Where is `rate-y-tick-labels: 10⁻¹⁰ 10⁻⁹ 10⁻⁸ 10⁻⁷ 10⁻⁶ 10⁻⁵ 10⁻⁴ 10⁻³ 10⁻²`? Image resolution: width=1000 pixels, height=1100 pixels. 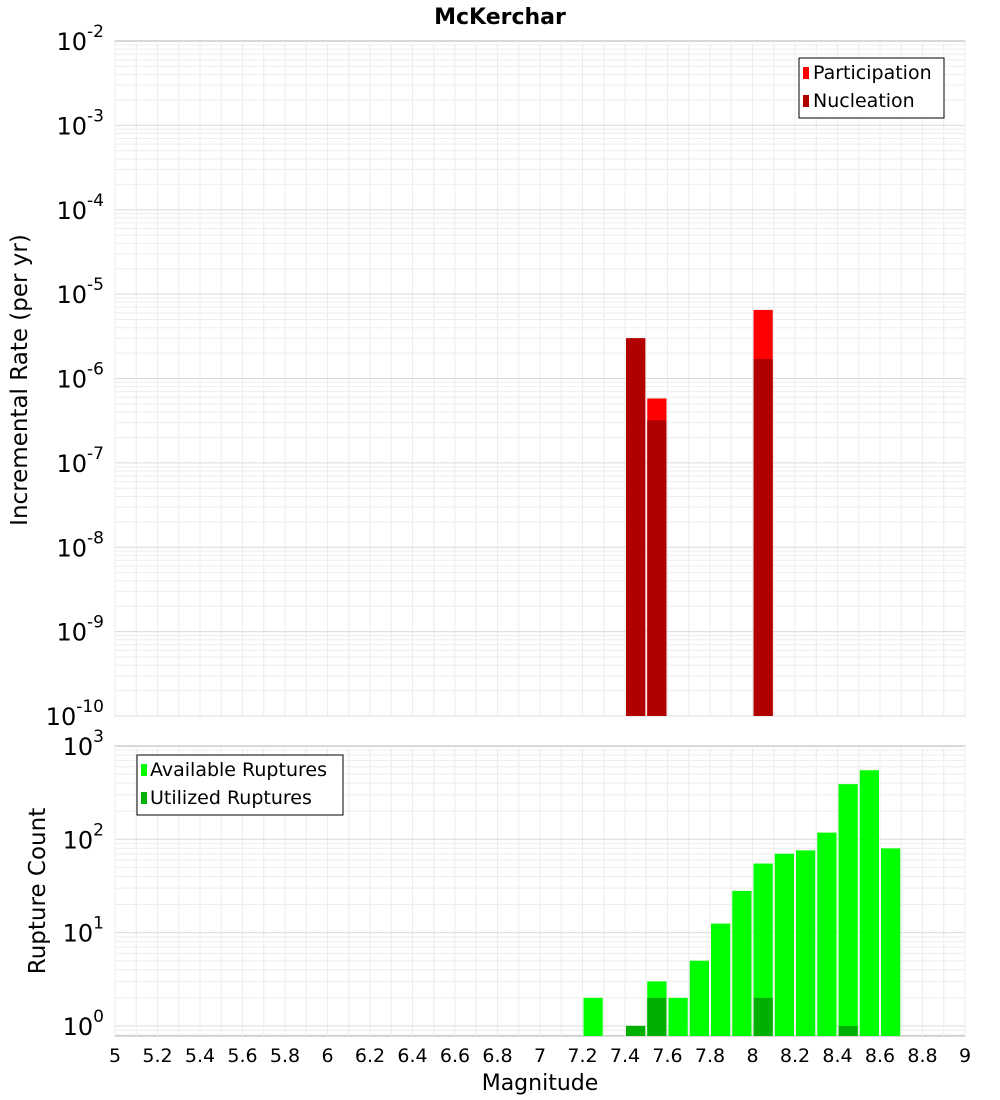 rate-y-tick-labels: 10⁻¹⁰ 10⁻⁹ 10⁻⁸ 10⁻⁷ 10⁻⁶ 10⁻⁵ 10⁻⁴ 10⁻³ 10⁻² is located at coordinates (75, 376).